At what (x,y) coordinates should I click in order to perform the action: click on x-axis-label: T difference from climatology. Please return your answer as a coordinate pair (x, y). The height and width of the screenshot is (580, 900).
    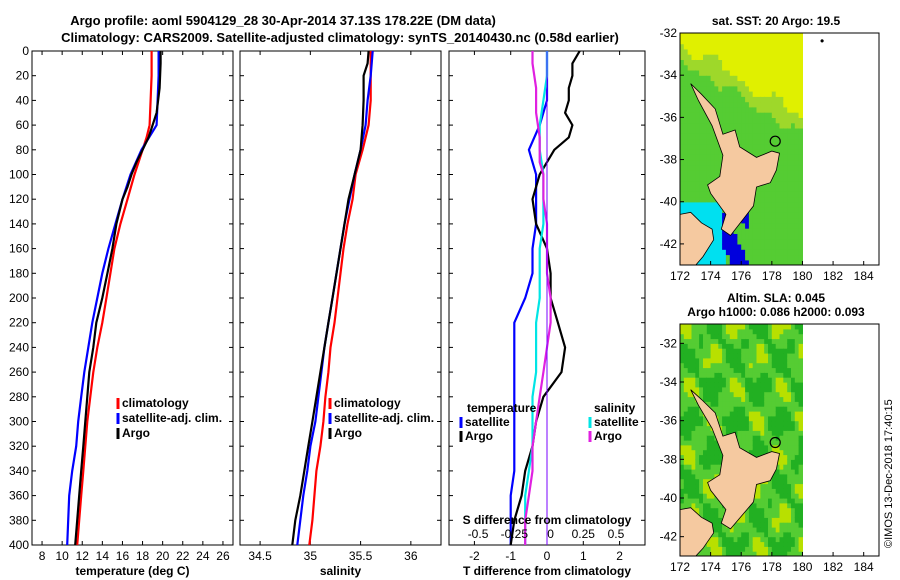
    Looking at the image, I should click on (547, 571).